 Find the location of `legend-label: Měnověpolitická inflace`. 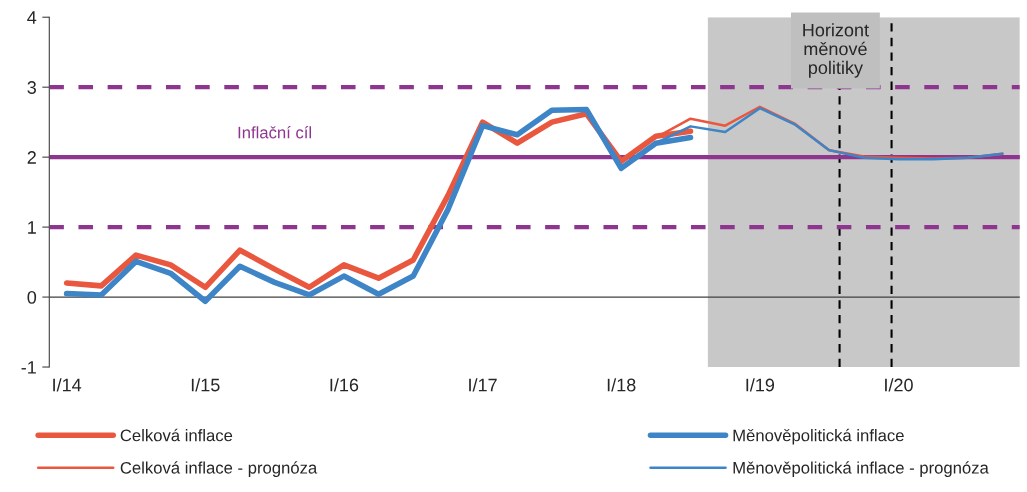

legend-label: Měnověpolitická inflace is located at coordinates (818, 436).